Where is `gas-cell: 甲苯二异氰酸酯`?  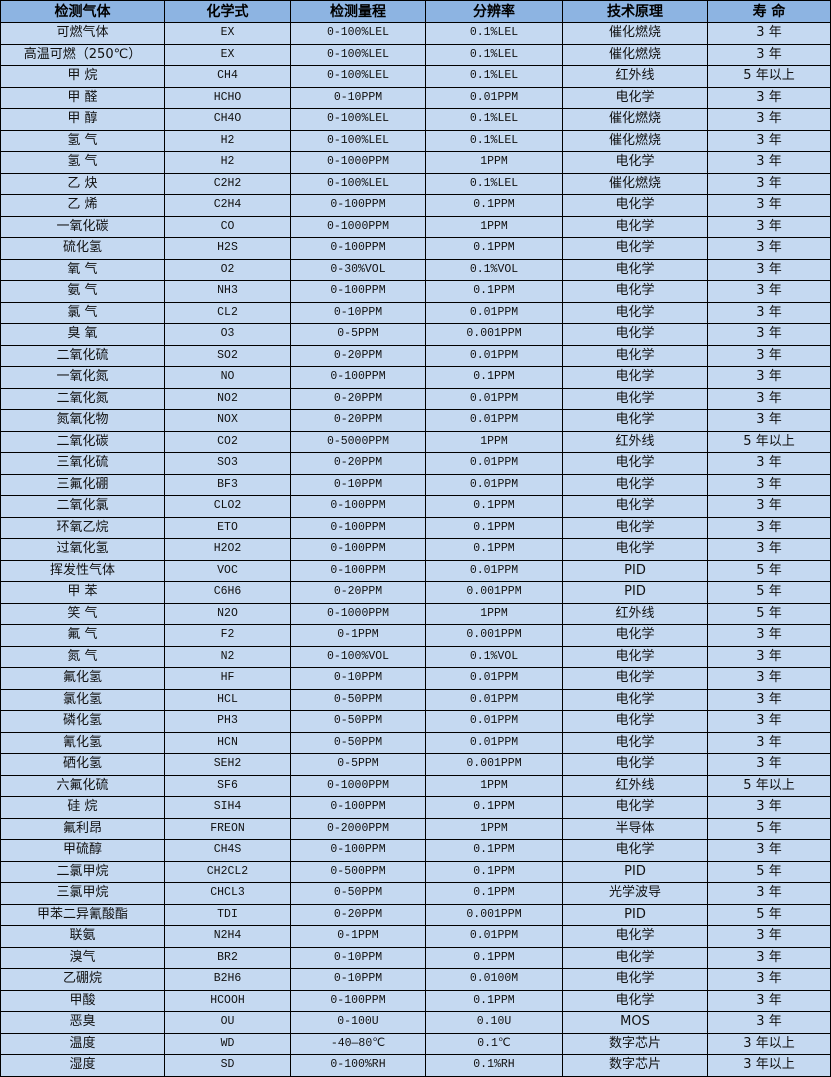 gas-cell: 甲苯二异氰酸酯 is located at coordinates (82, 914).